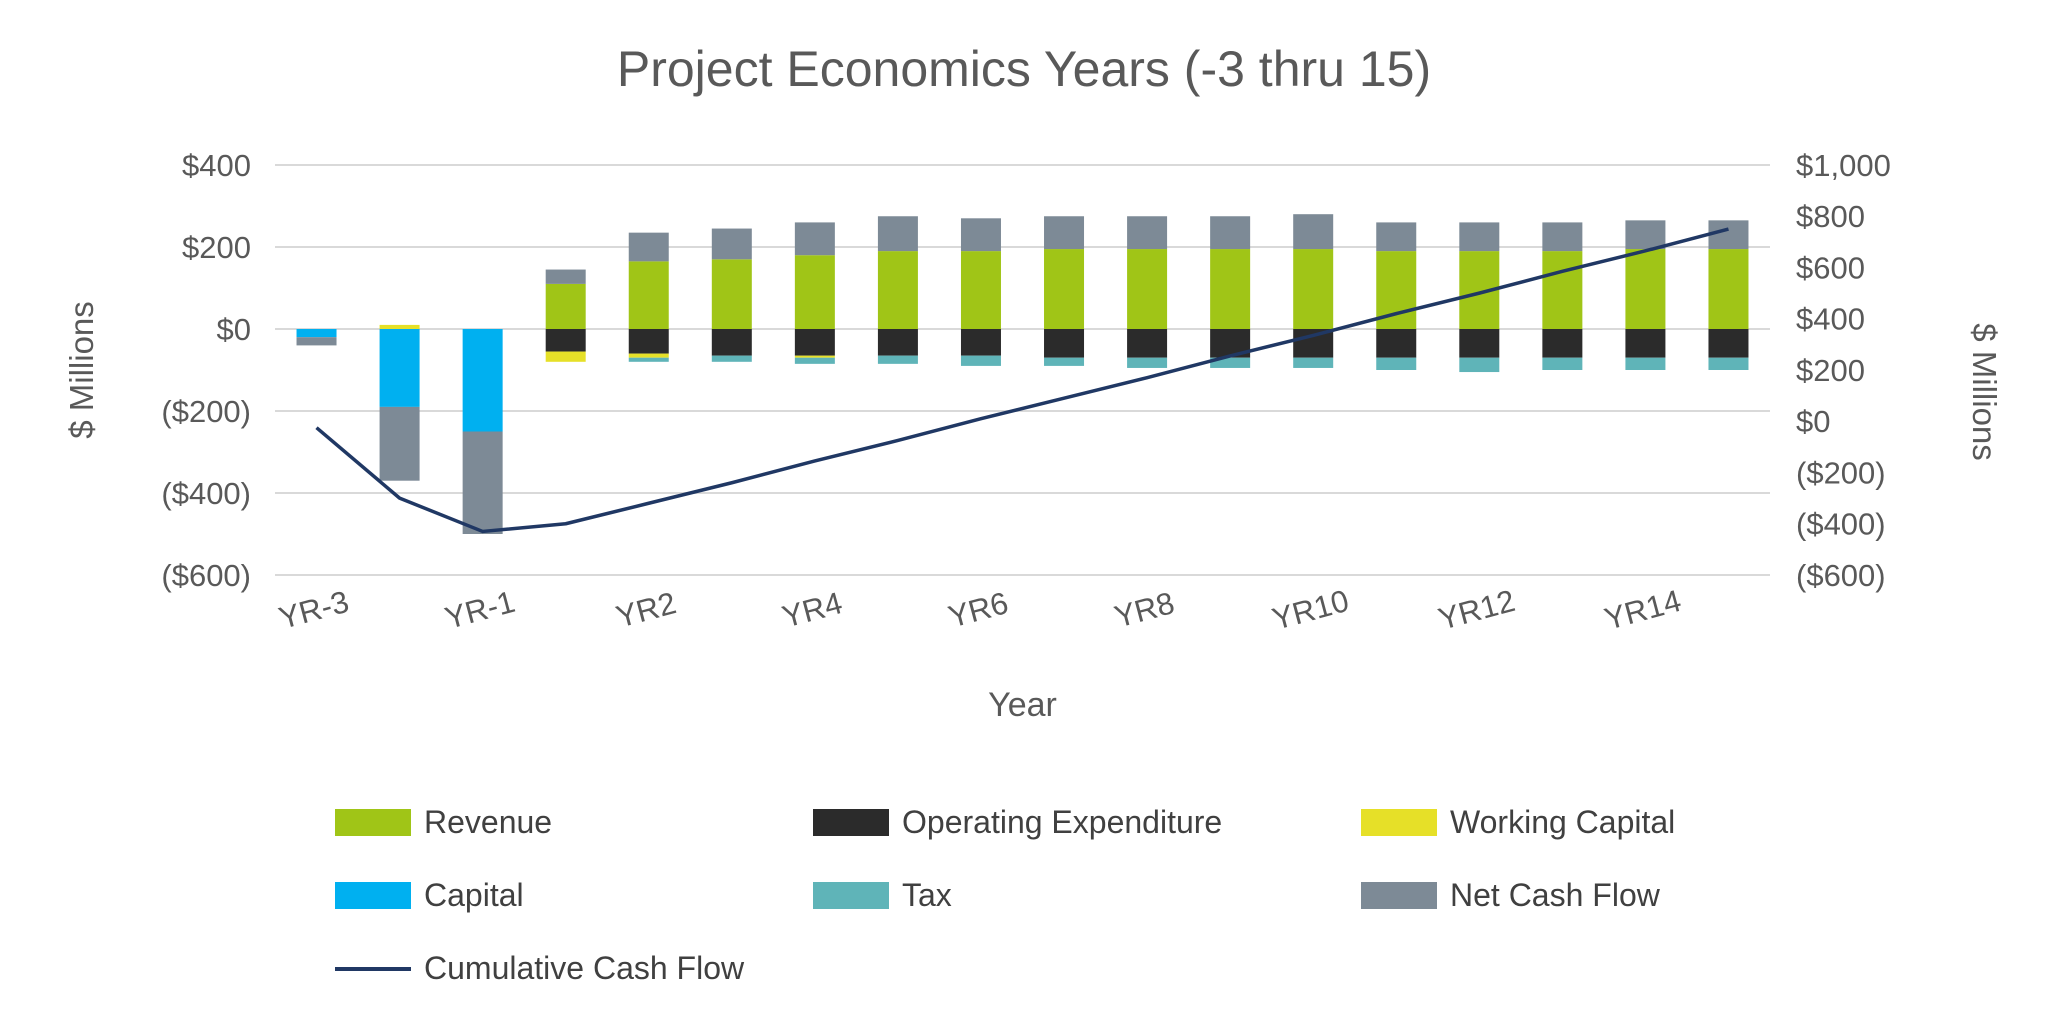  I want to click on right-axis-tick: $600, so click(1830, 267).